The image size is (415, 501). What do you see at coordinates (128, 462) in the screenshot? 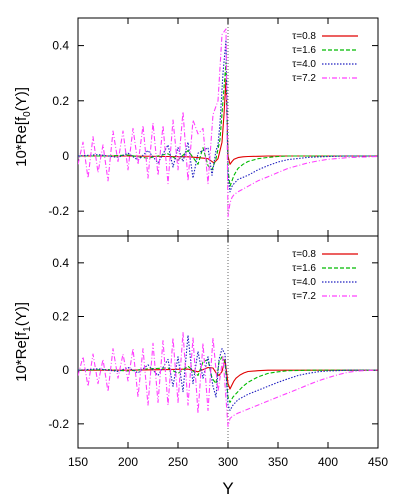
I see `x-tick-label: 200` at bounding box center [128, 462].